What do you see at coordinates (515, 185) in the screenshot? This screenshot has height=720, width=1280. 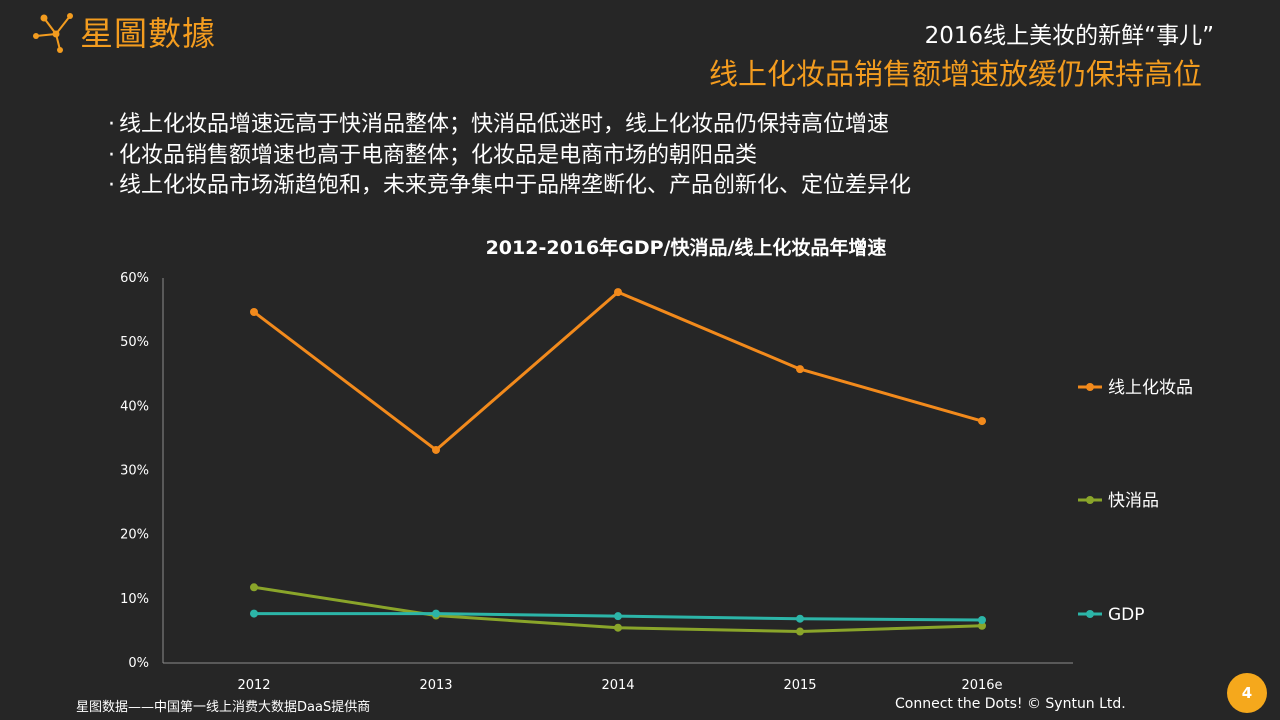 I see `bullet-text: 线上化妆品市场渐趋饱和，未来竞争集中于品牌垄断化、产品创新化、定位差异化` at bounding box center [515, 185].